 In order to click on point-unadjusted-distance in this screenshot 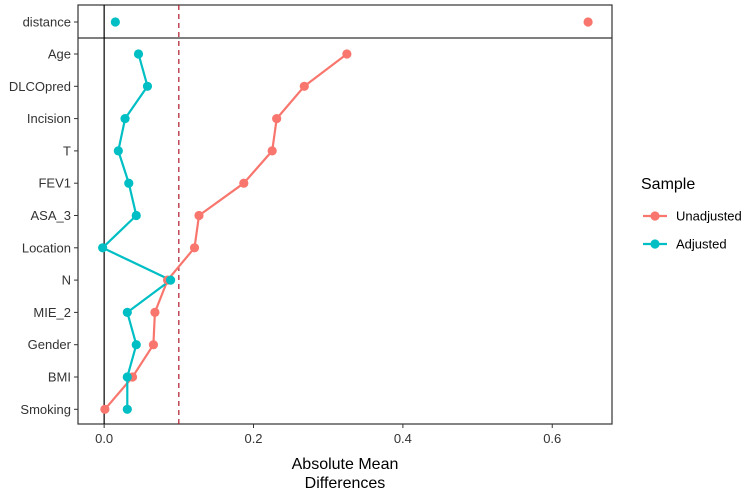, I will do `click(588, 22)`.